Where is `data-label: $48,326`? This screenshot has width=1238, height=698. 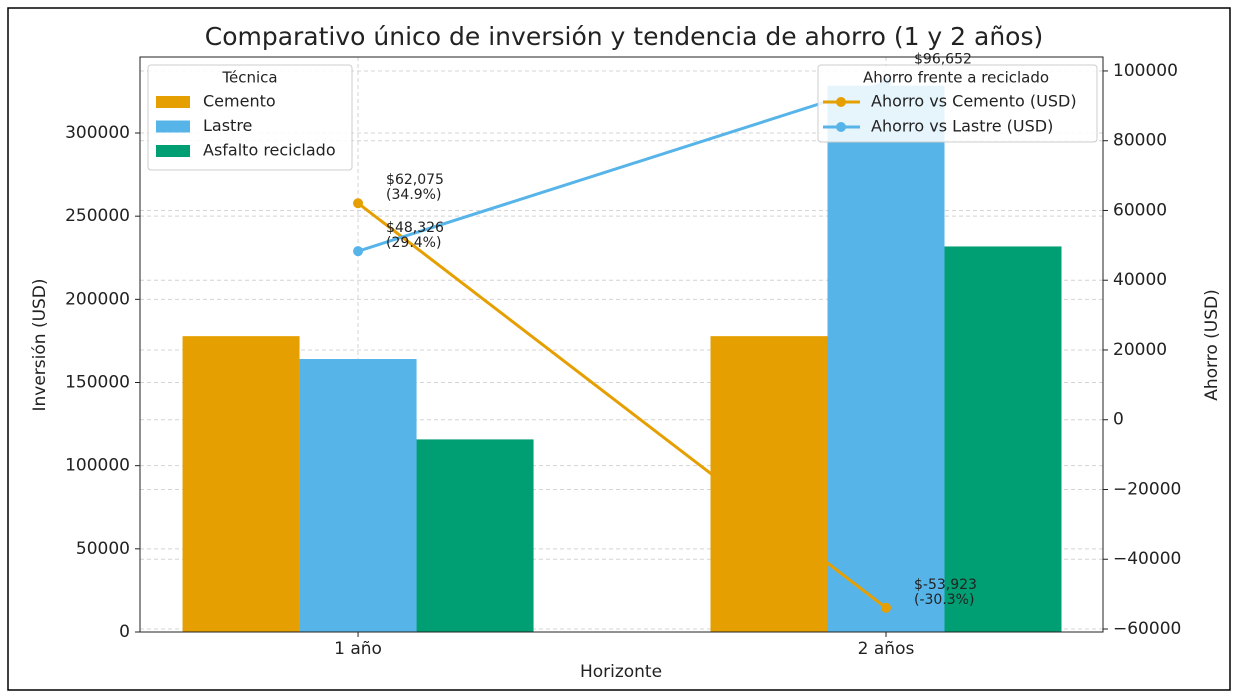
data-label: $48,326 is located at coordinates (415, 228).